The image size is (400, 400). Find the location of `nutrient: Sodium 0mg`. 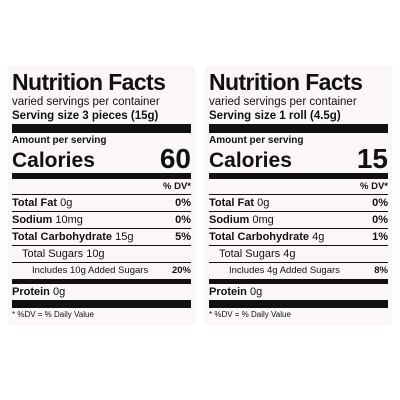

nutrient: Sodium 0mg is located at coordinates (241, 220).